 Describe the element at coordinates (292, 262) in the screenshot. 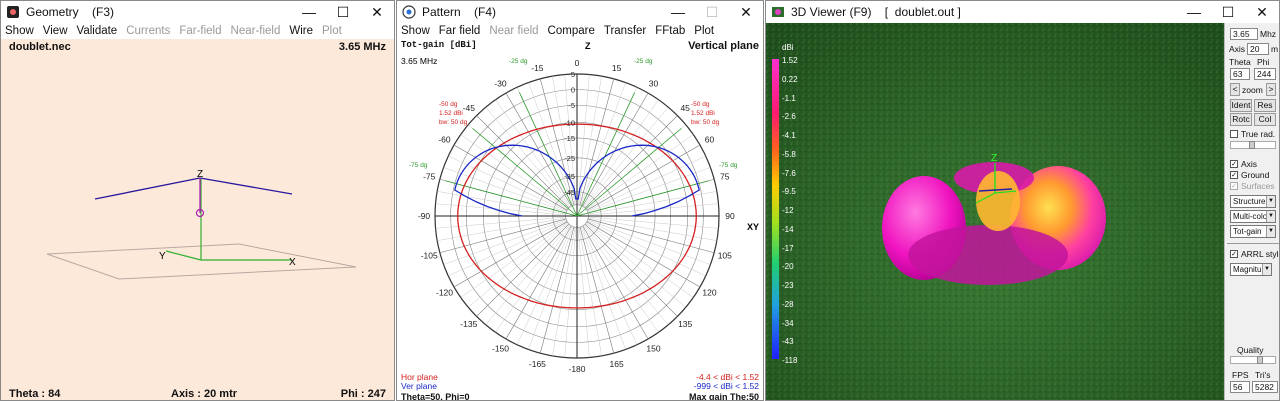

I see `x-axis-label: X` at that location.